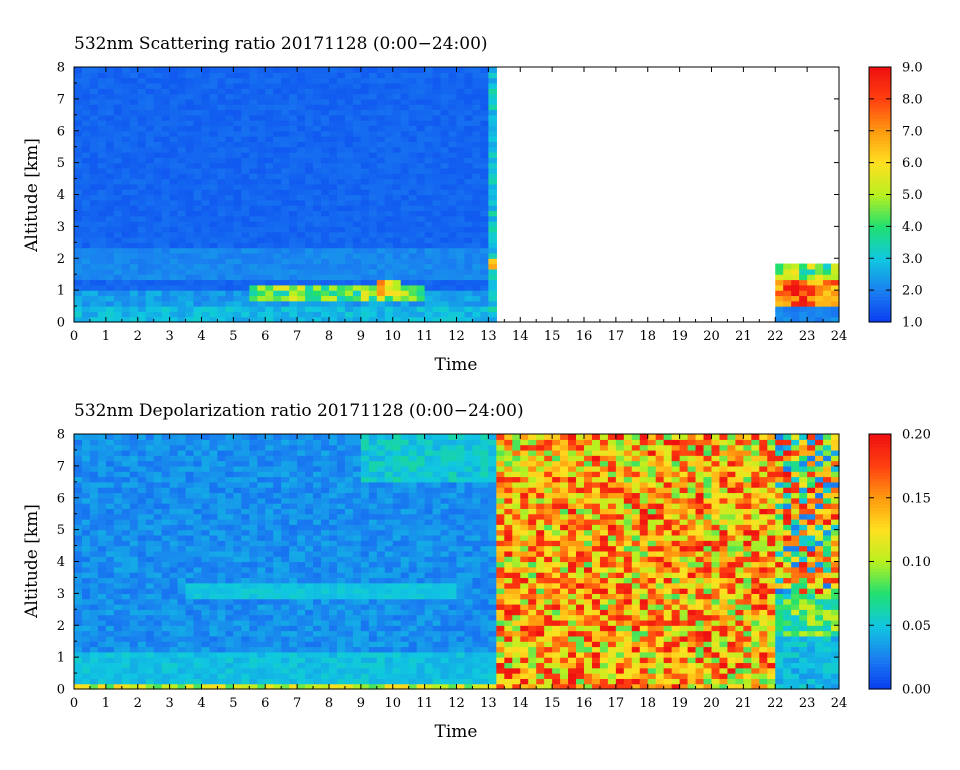 This screenshot has width=960, height=770. I want to click on x-tick-label: 12, so click(456, 336).